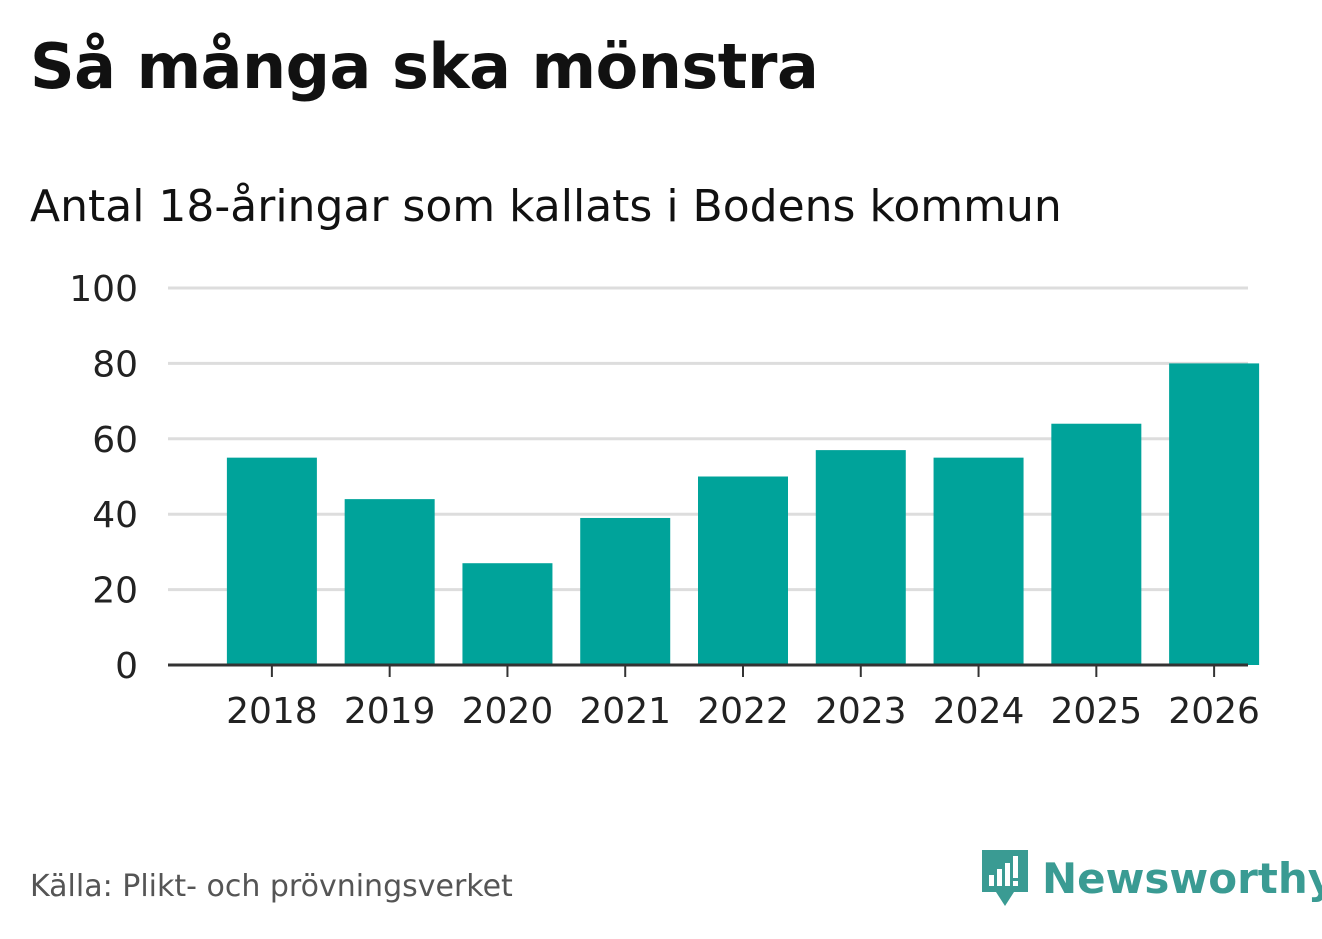 This screenshot has width=1322, height=939. What do you see at coordinates (743, 711) in the screenshot?
I see `x-tick-label: 2022` at bounding box center [743, 711].